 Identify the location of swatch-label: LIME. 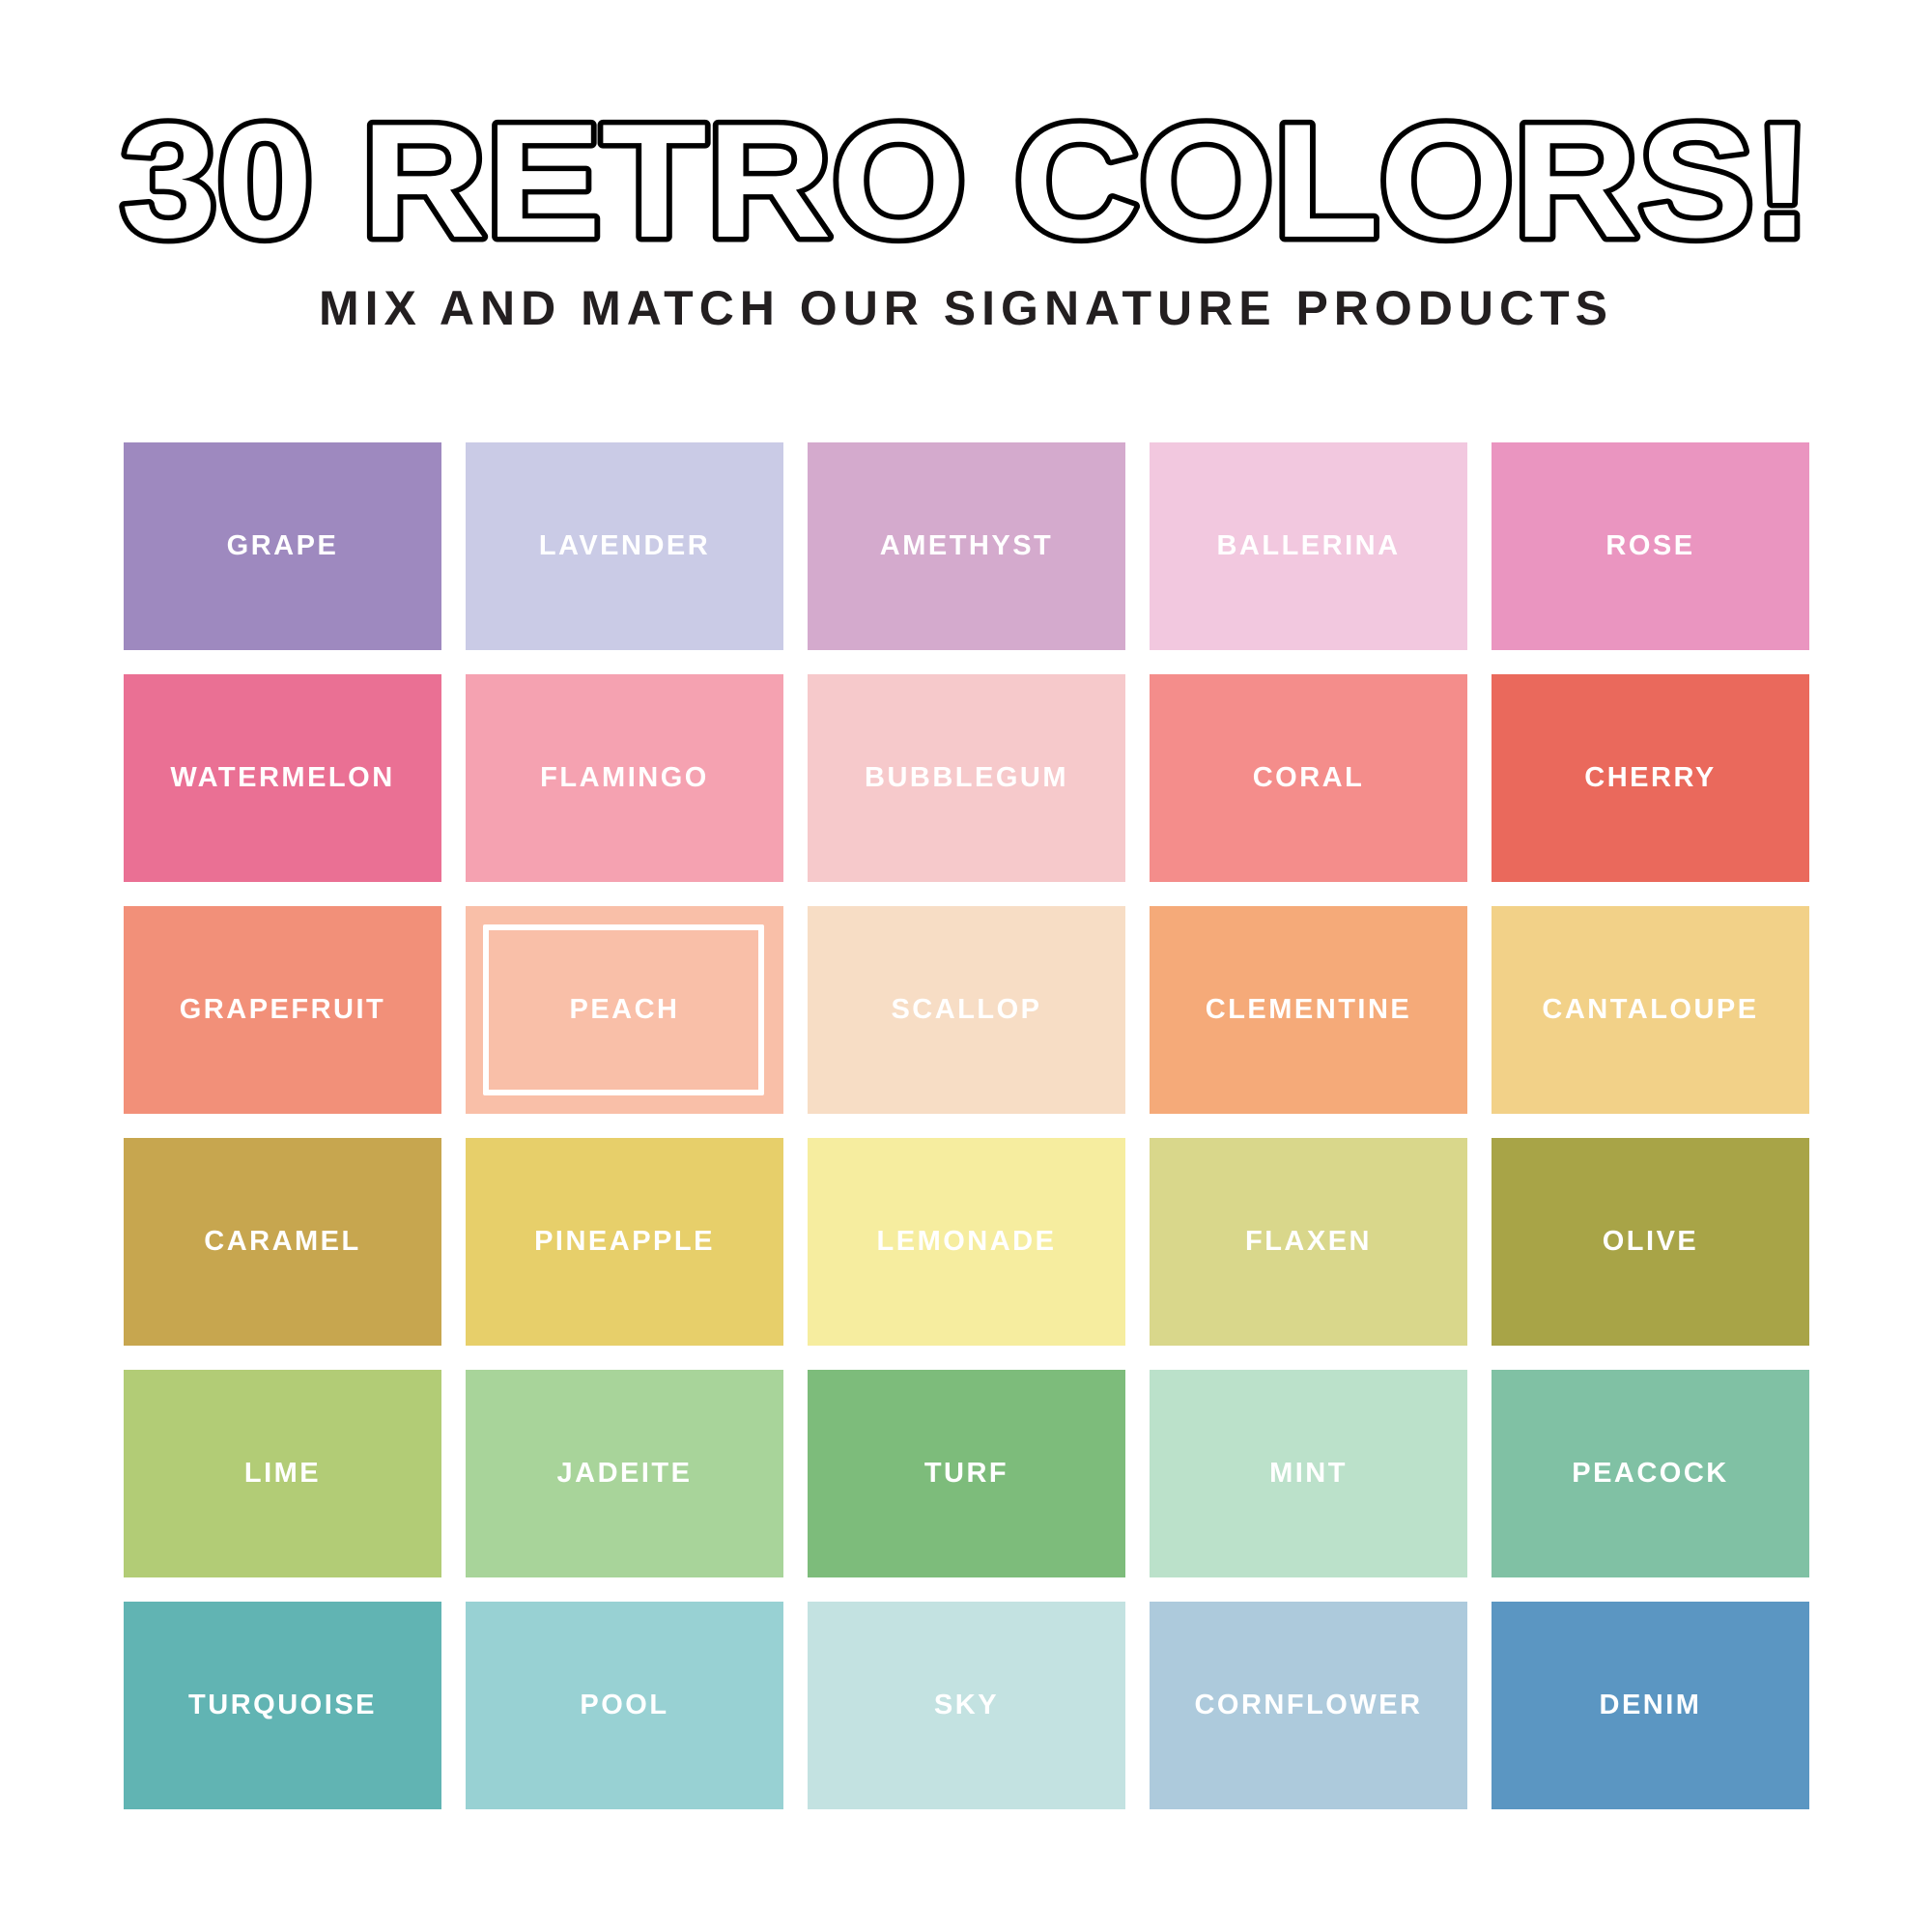
(282, 1473).